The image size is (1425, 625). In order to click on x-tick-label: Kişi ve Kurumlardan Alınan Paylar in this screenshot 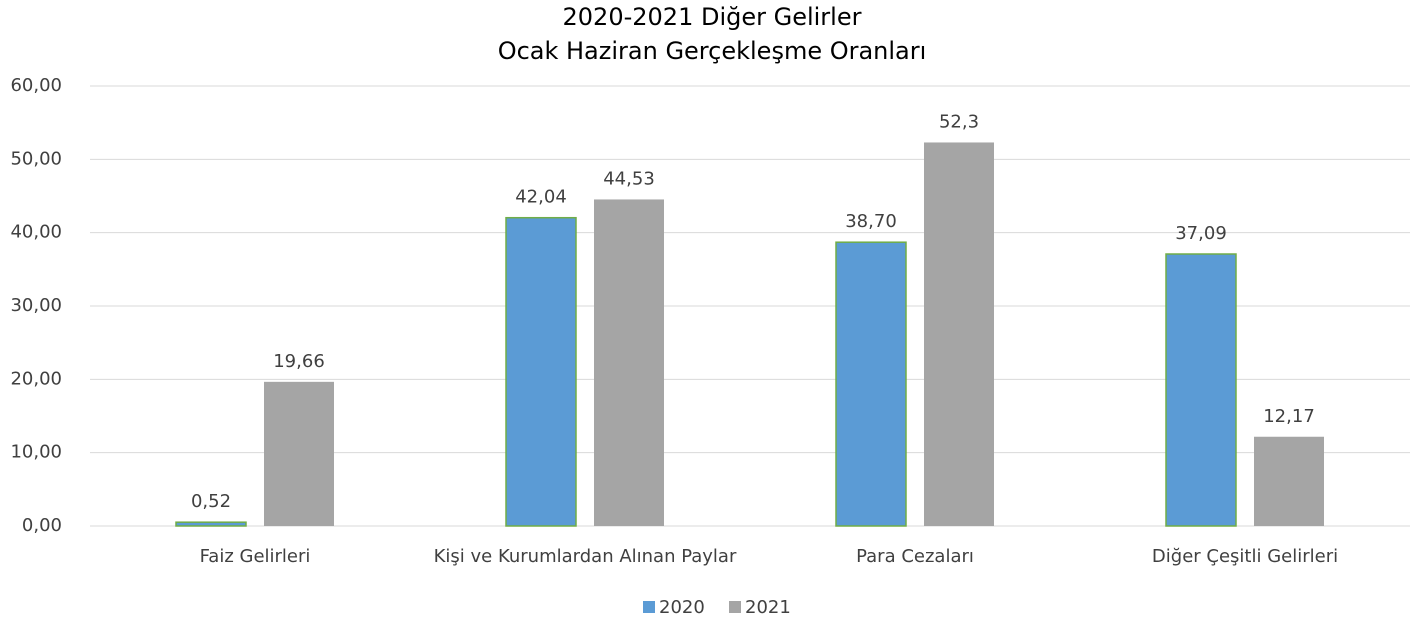, I will do `click(585, 556)`.